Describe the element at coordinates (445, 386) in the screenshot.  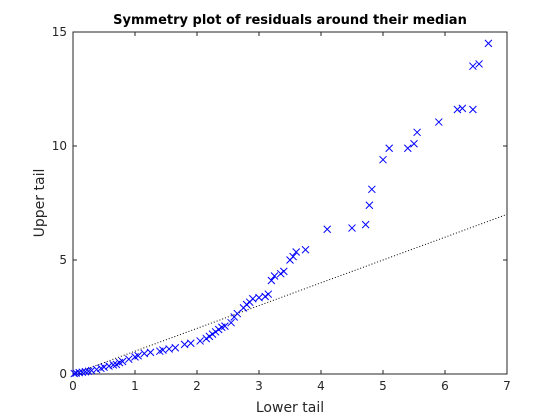
I see `x-tick-label: 6` at that location.